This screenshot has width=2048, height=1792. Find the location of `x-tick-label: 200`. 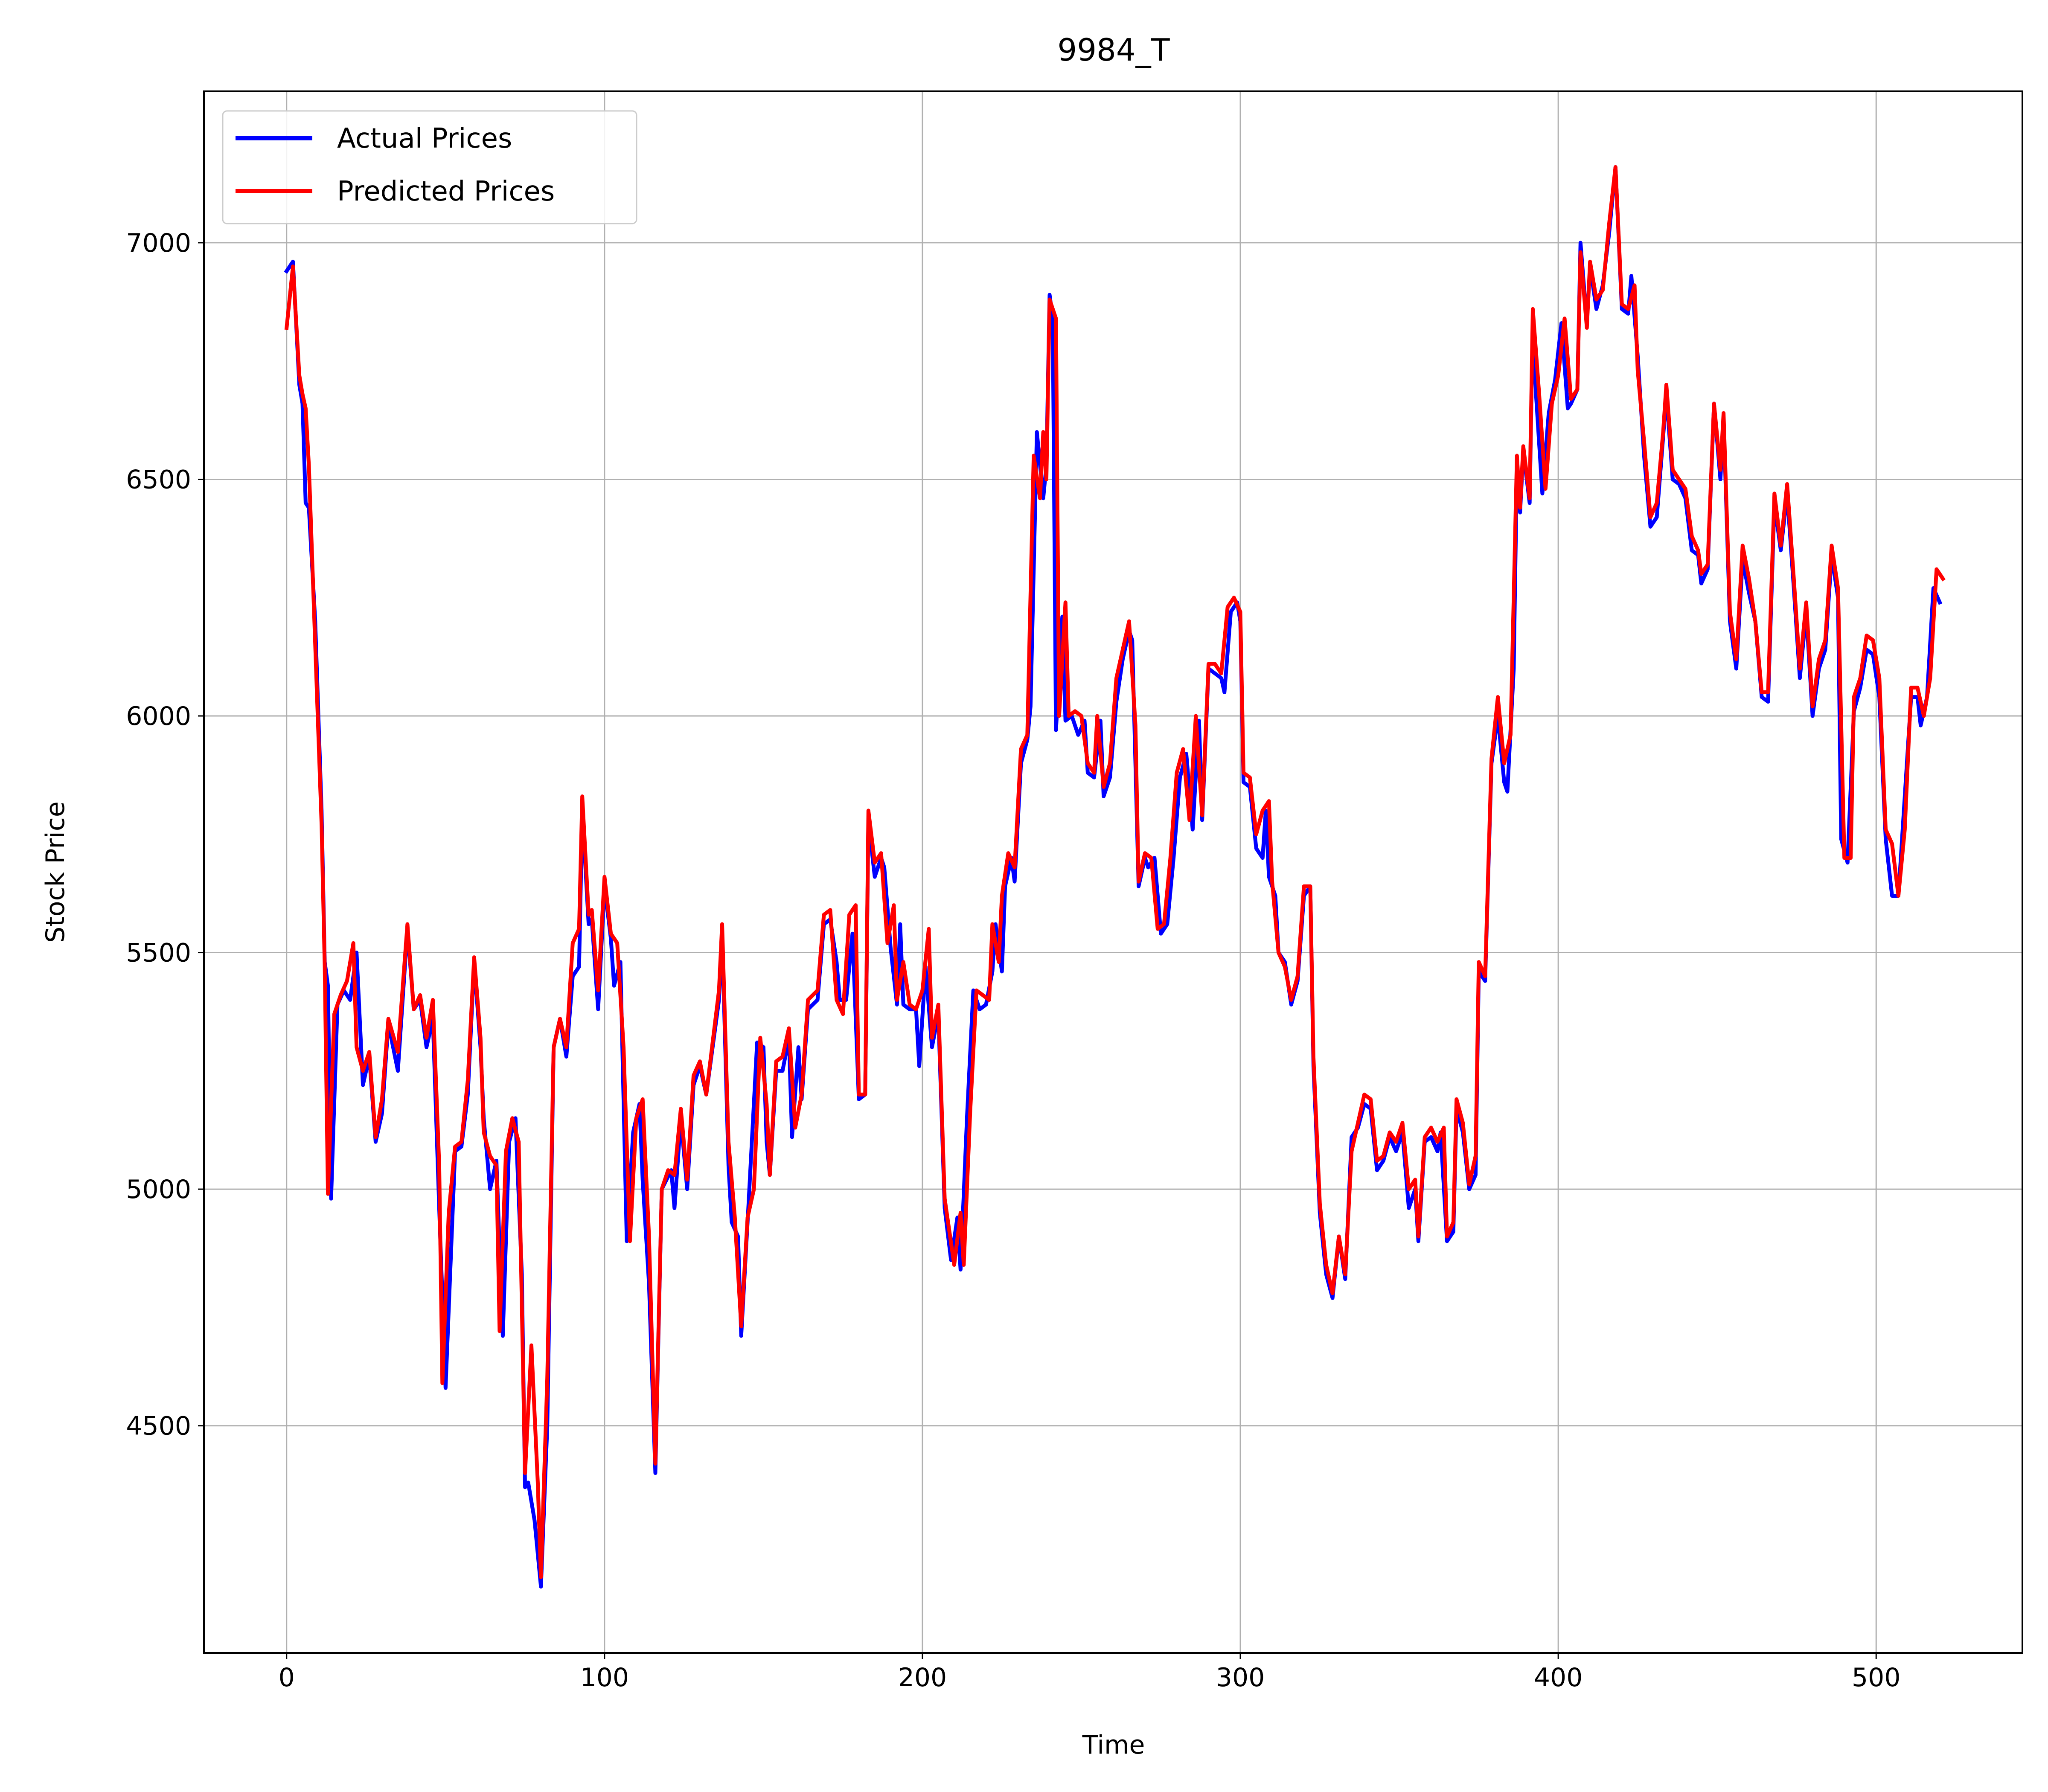

x-tick-label: 200 is located at coordinates (923, 1678).